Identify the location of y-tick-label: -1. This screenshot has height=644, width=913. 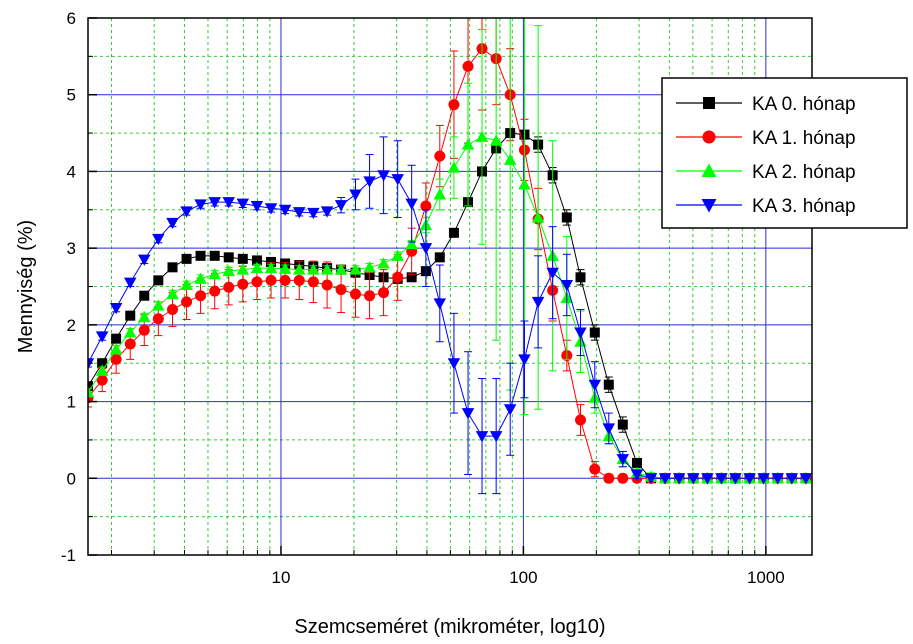
(68, 555).